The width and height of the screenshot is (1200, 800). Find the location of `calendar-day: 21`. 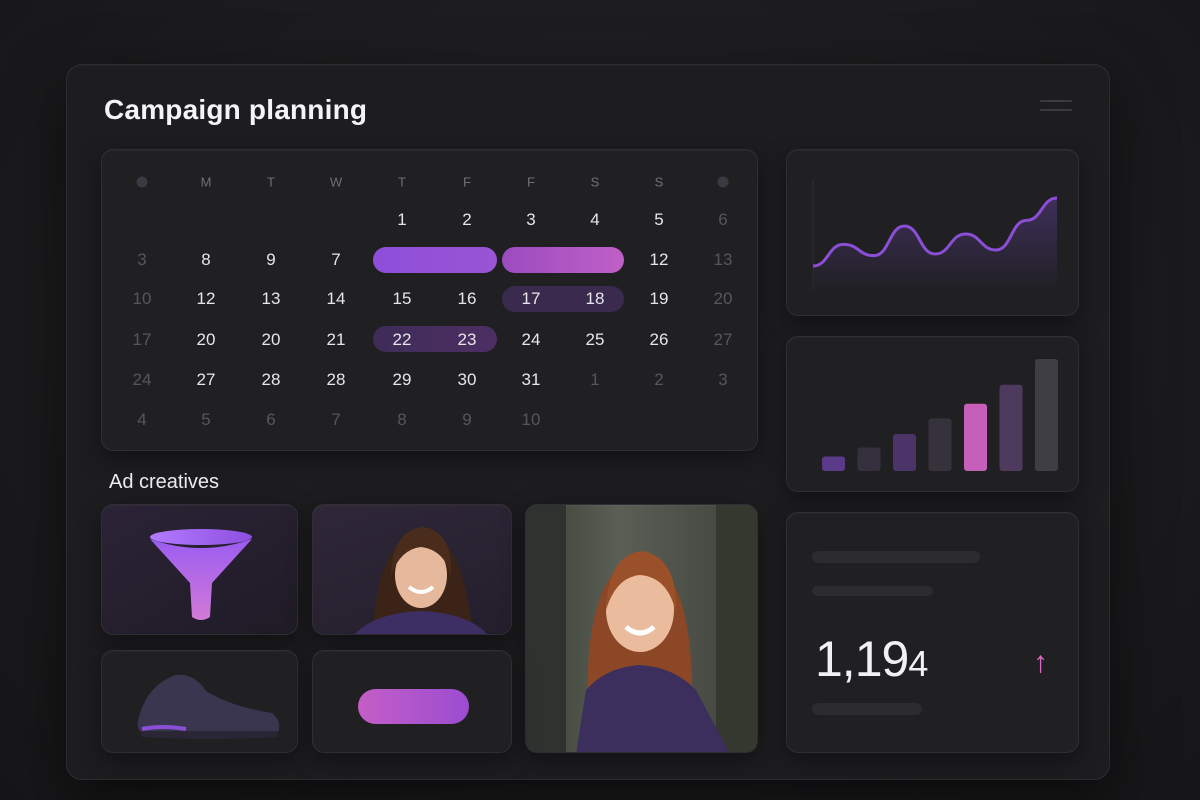

calendar-day: 21 is located at coordinates (336, 339).